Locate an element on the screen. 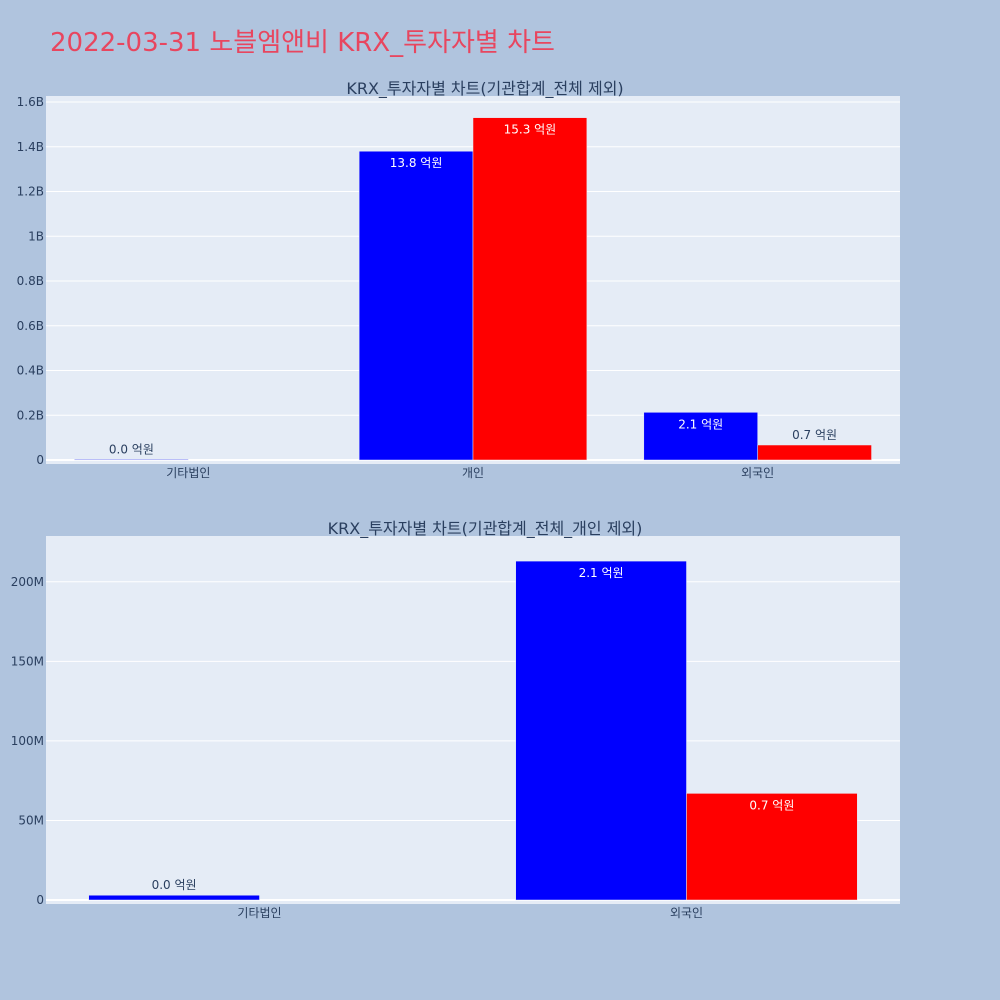 This screenshot has height=1000, width=1000. y-tick-label: 0.4B is located at coordinates (30, 371).